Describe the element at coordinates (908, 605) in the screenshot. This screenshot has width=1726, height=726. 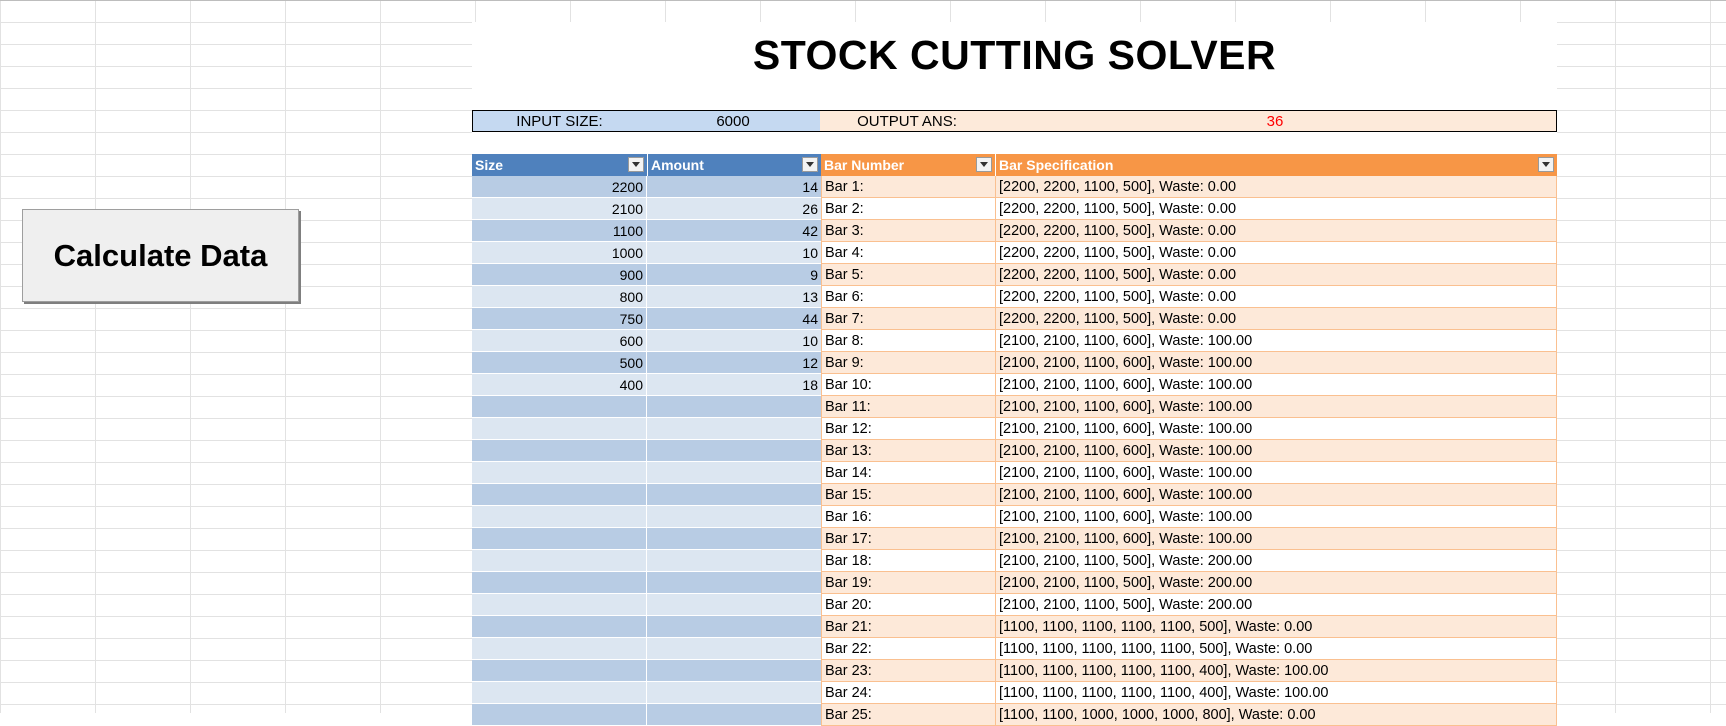
I see `bar-number-cell: Bar 20:` at that location.